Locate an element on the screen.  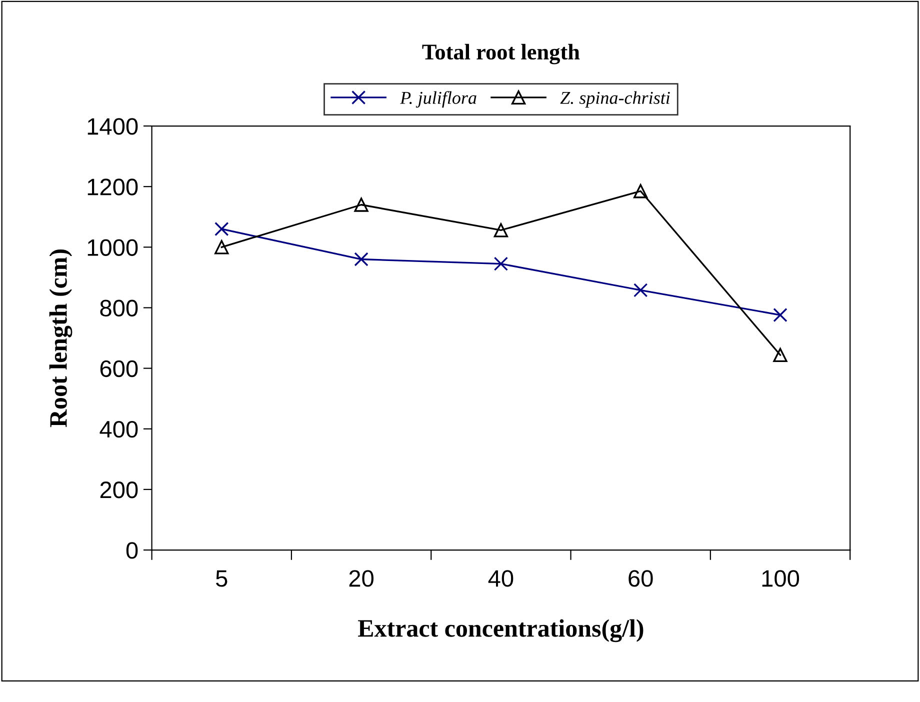
y-tick-label: 1000 is located at coordinates (113, 247).